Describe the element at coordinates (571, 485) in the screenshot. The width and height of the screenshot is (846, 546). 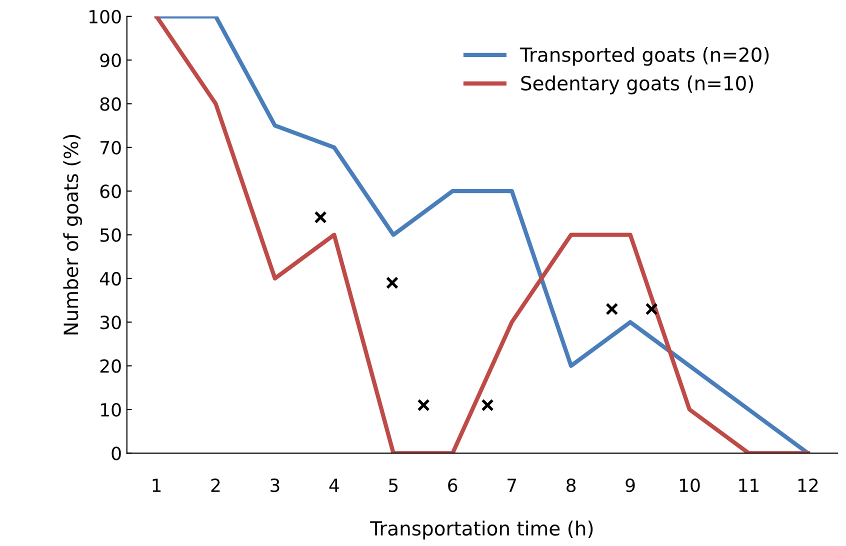
I see `x-tick-label: 8` at that location.